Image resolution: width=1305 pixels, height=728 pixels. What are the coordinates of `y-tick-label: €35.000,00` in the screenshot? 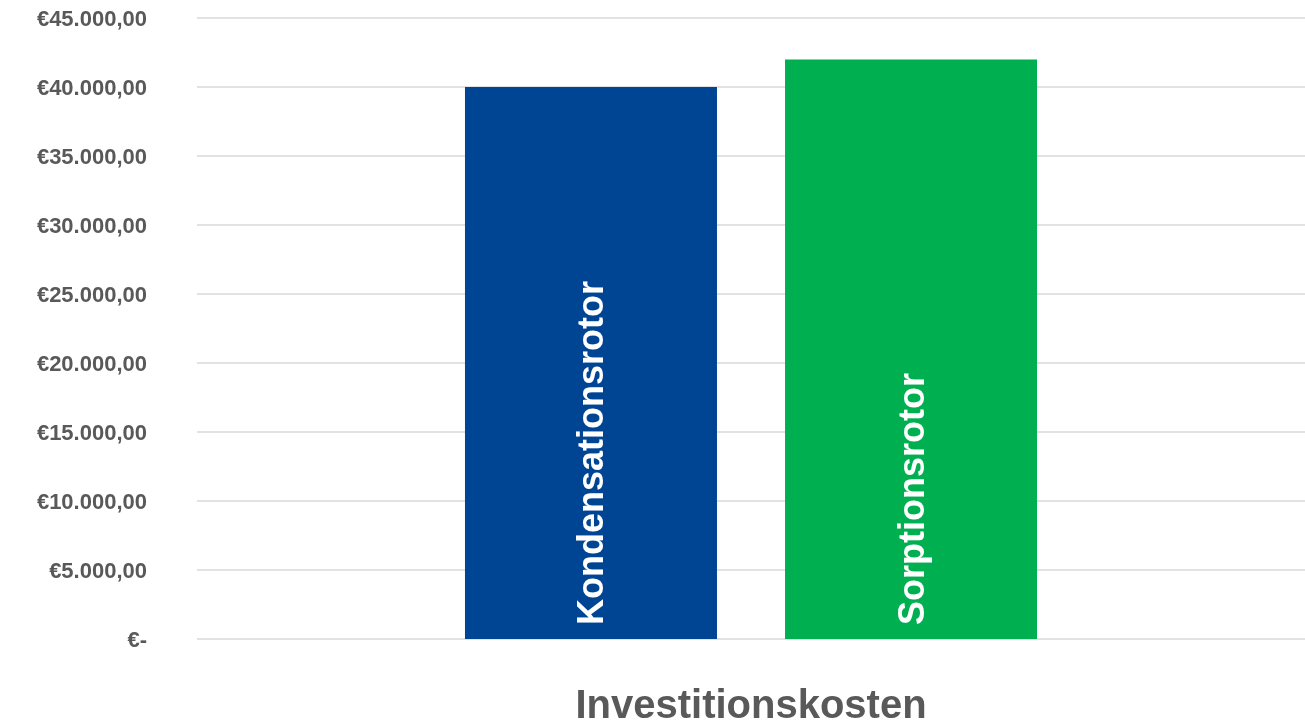 It's located at (91, 156).